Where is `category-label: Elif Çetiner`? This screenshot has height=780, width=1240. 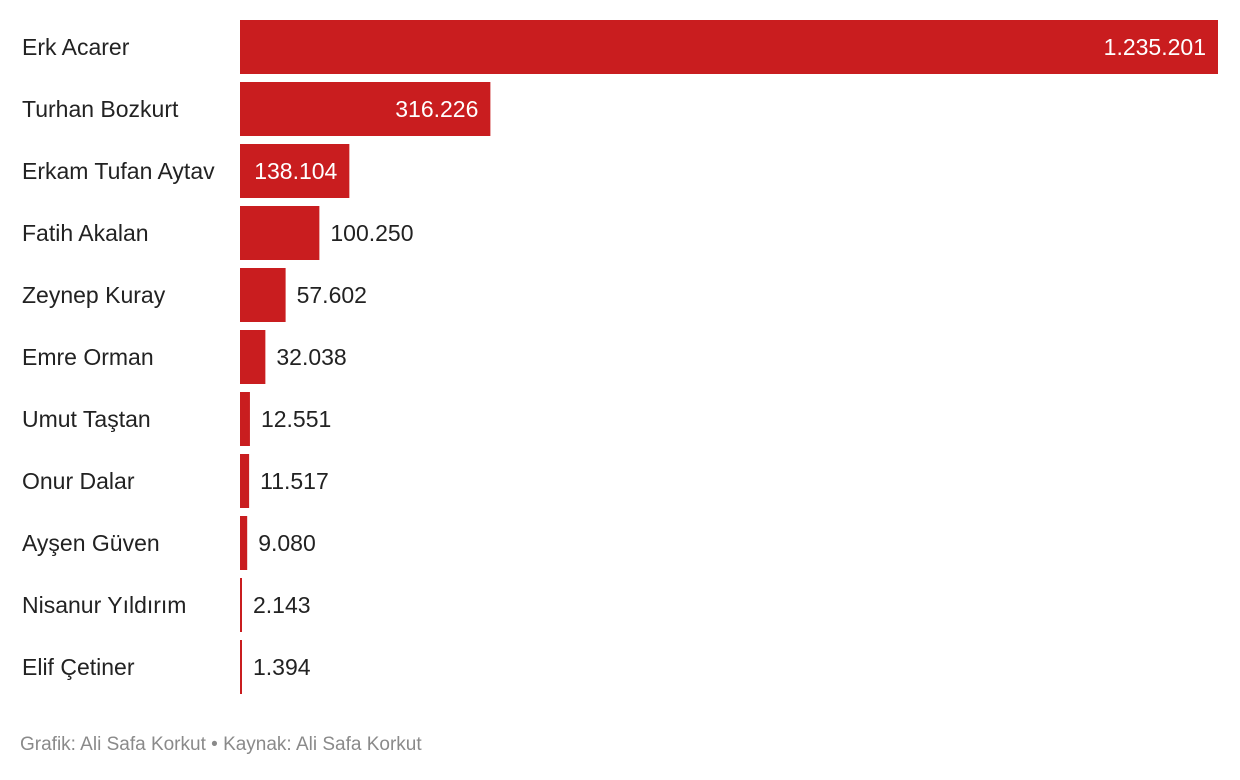 category-label: Elif Çetiner is located at coordinates (78, 667).